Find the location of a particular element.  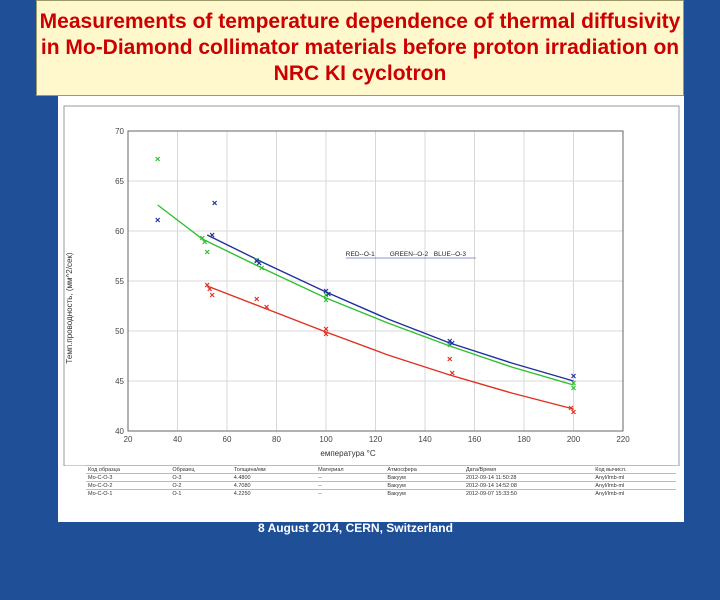

y-tick-label: 70 is located at coordinates (119, 131).